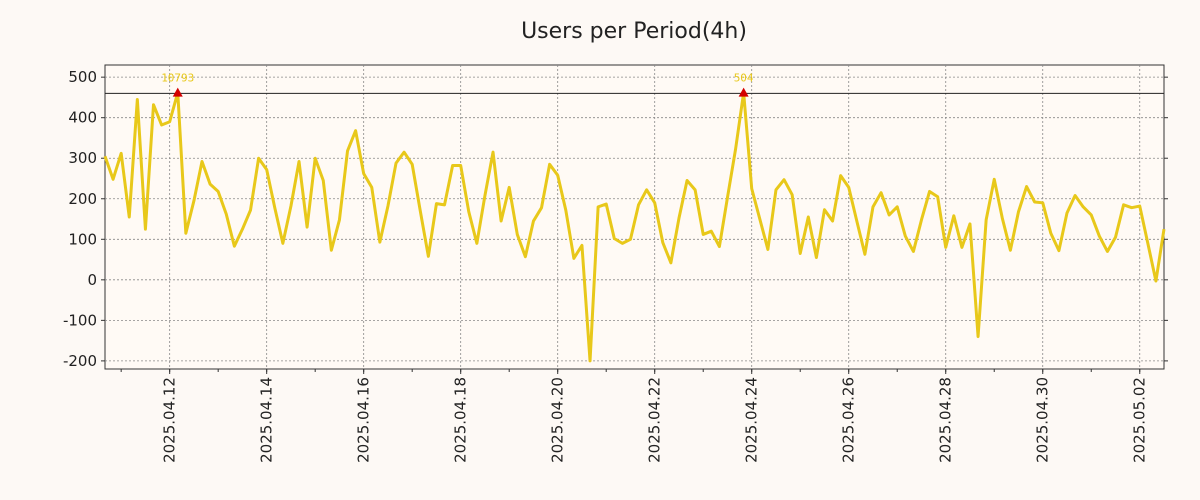 Image resolution: width=1200 pixels, height=500 pixels. I want to click on x-tick-label: 2025.04.24, so click(752, 420).